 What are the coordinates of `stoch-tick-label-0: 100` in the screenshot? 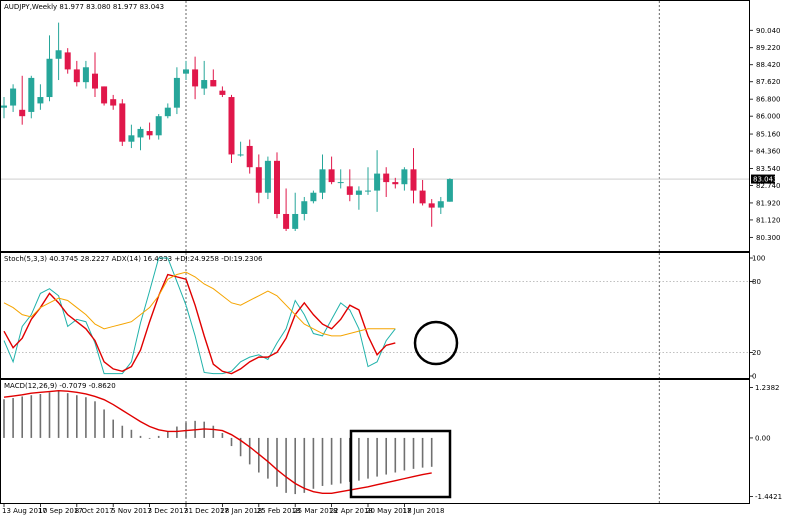 It's located at (758, 259).